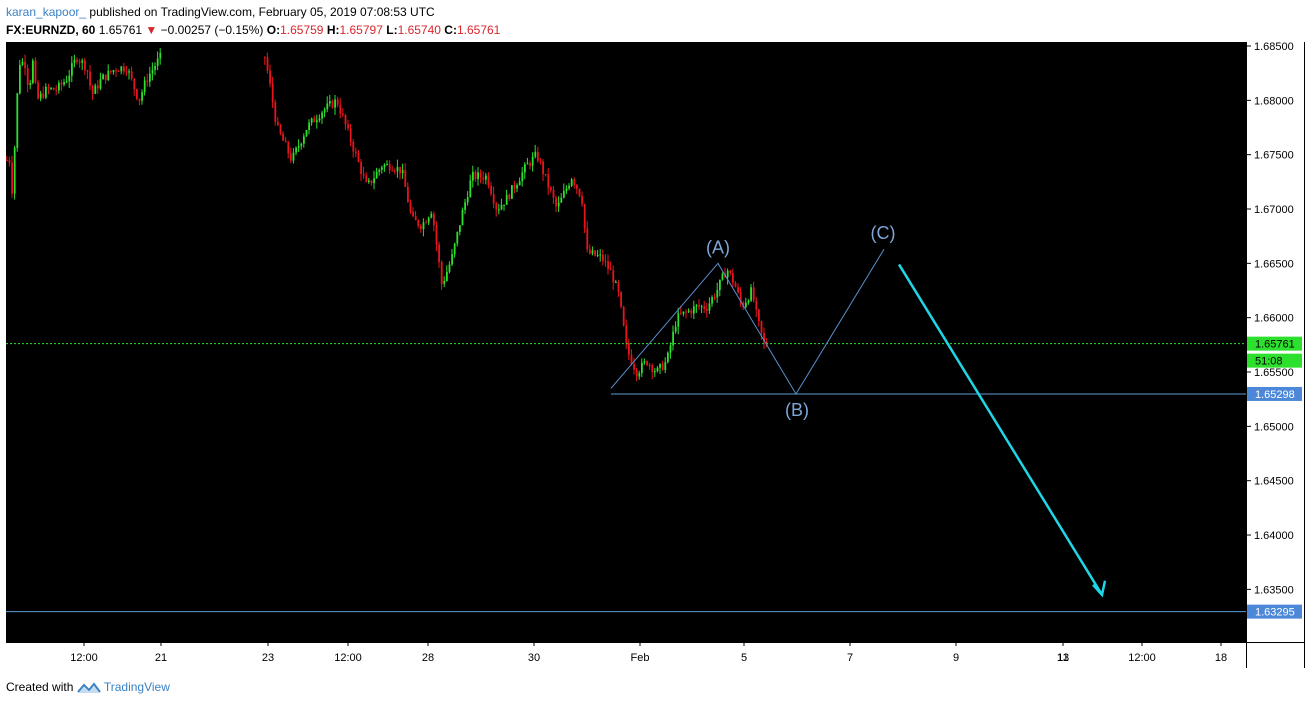  What do you see at coordinates (302, 30) in the screenshot?
I see `open-value: 1.65759` at bounding box center [302, 30].